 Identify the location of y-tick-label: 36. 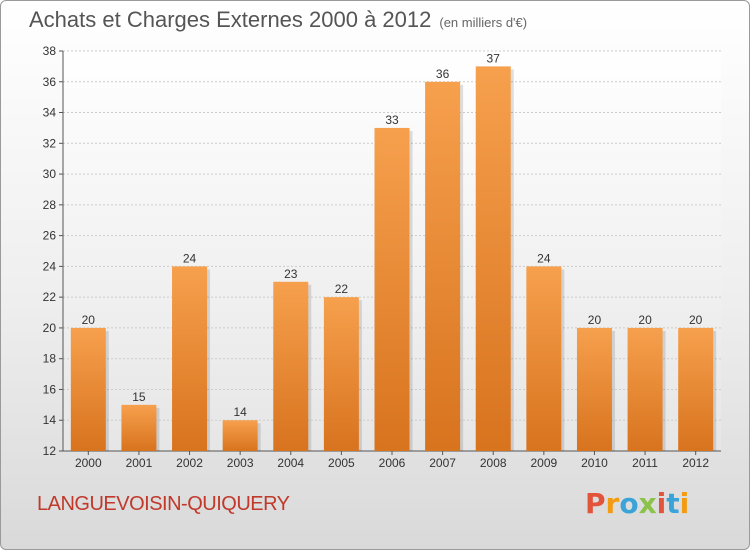
(50, 82).